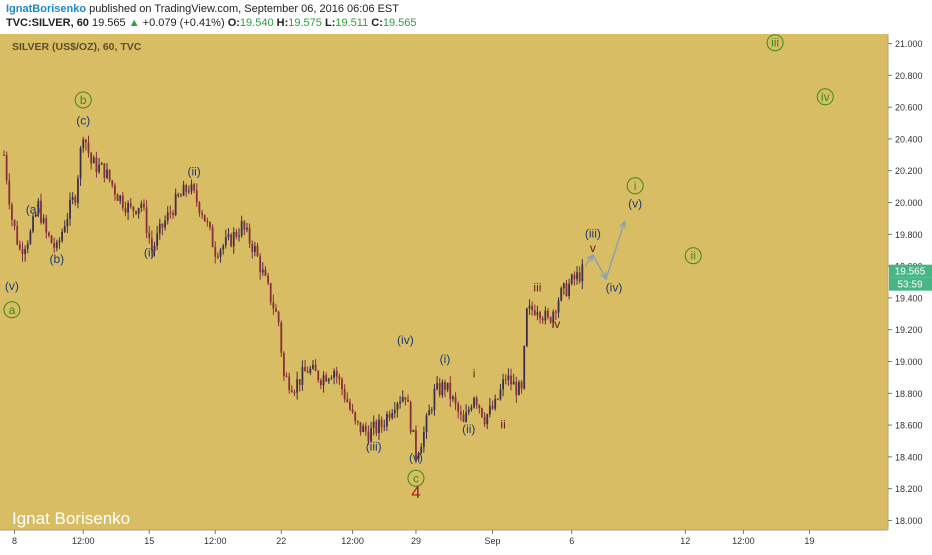  I want to click on time-axis, so click(466, 540).